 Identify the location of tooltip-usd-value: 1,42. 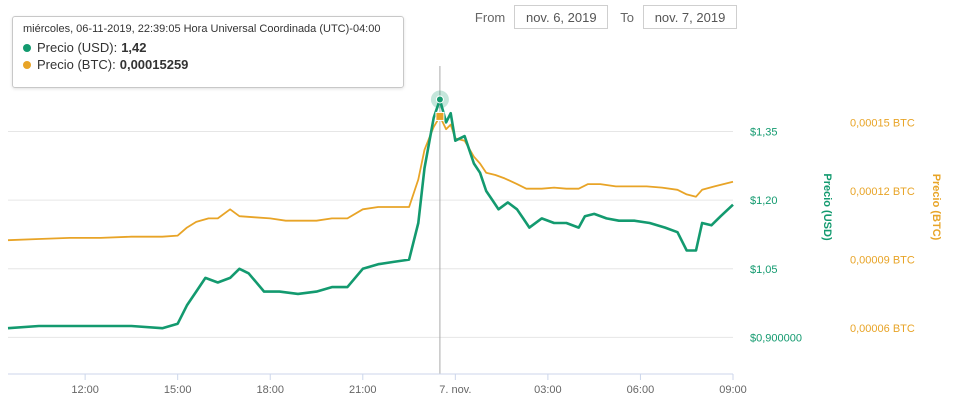
(134, 47).